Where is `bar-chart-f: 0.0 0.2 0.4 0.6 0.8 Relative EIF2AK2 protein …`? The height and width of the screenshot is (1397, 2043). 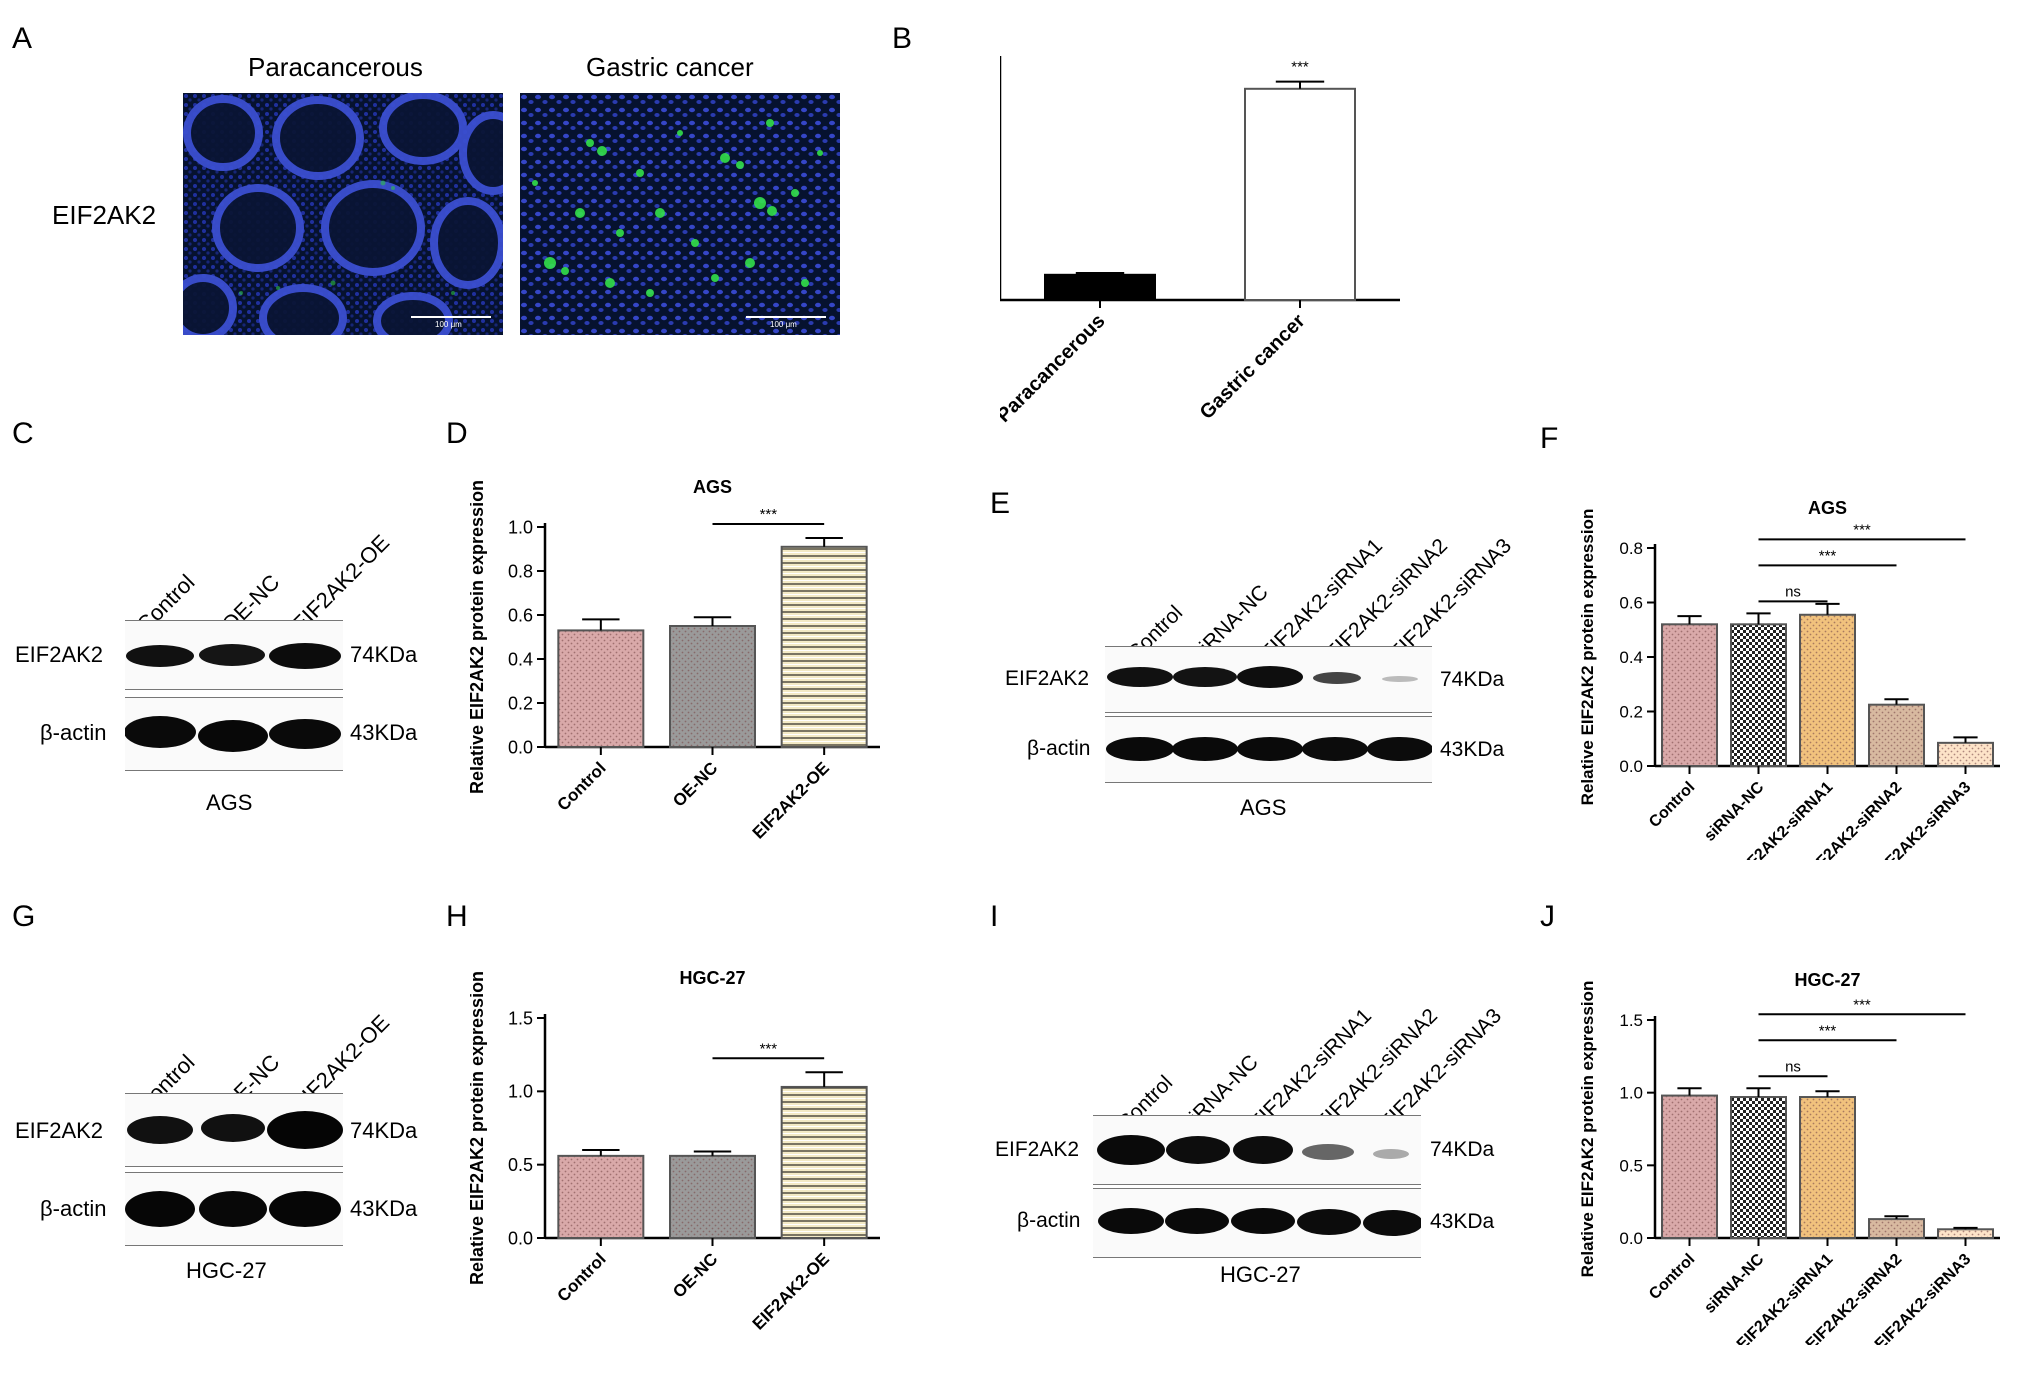
bar-chart-f: 0.0 0.2 0.4 0.6 0.8 Relative EIF2AK2 protein … is located at coordinates (1789, 679).